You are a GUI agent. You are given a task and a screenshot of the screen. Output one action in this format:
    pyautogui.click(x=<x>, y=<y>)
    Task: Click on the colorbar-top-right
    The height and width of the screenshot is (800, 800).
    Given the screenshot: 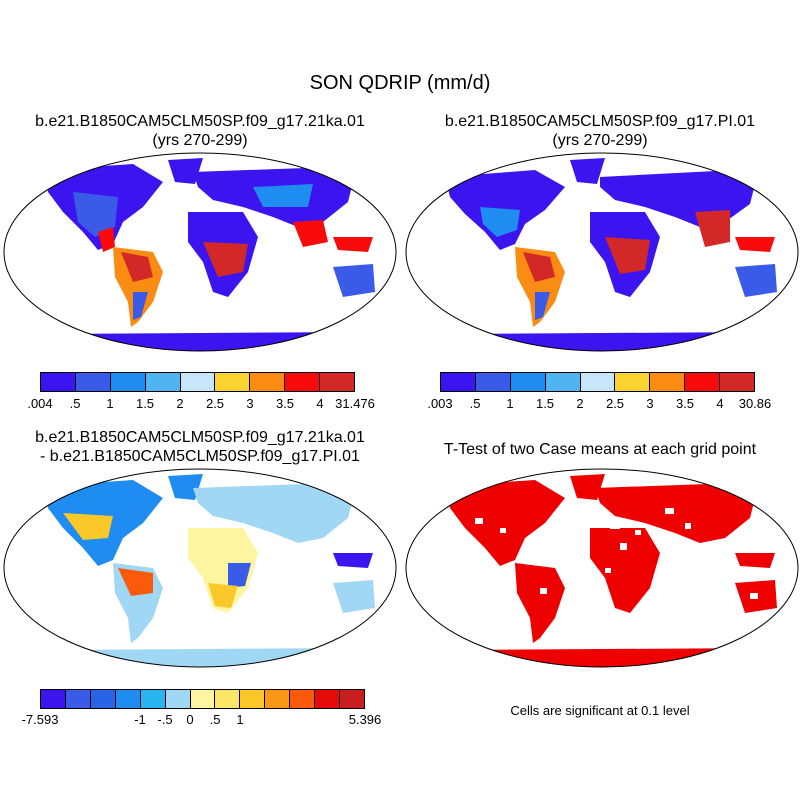 What is the action you would take?
    pyautogui.click(x=597, y=382)
    